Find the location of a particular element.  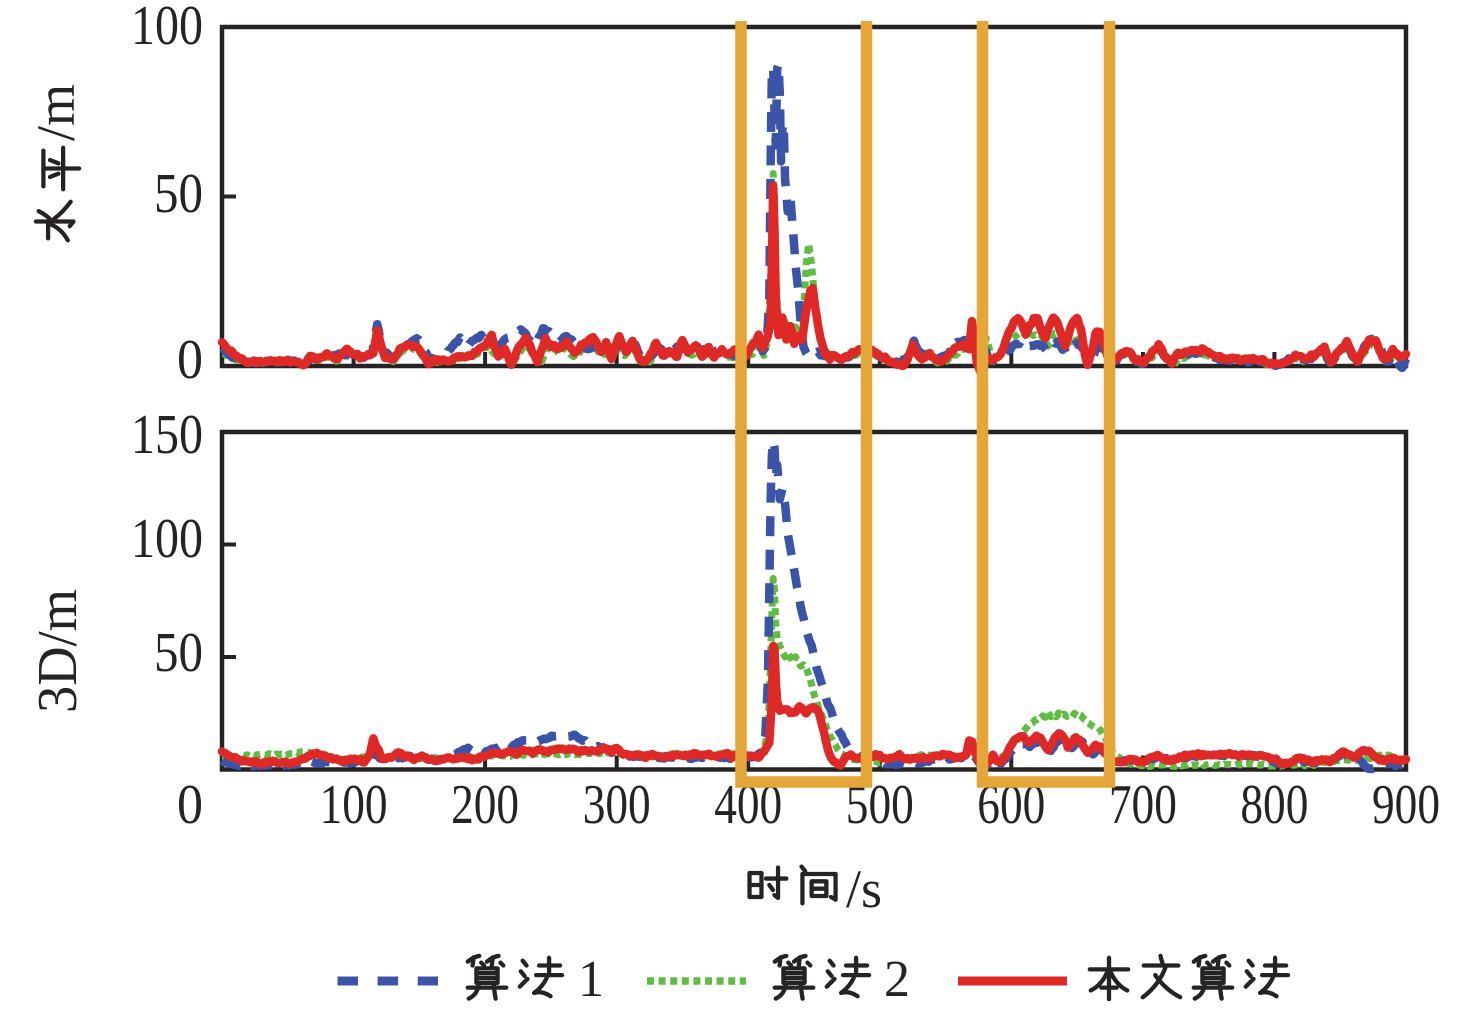

svg-text: 300 is located at coordinates (617, 805).